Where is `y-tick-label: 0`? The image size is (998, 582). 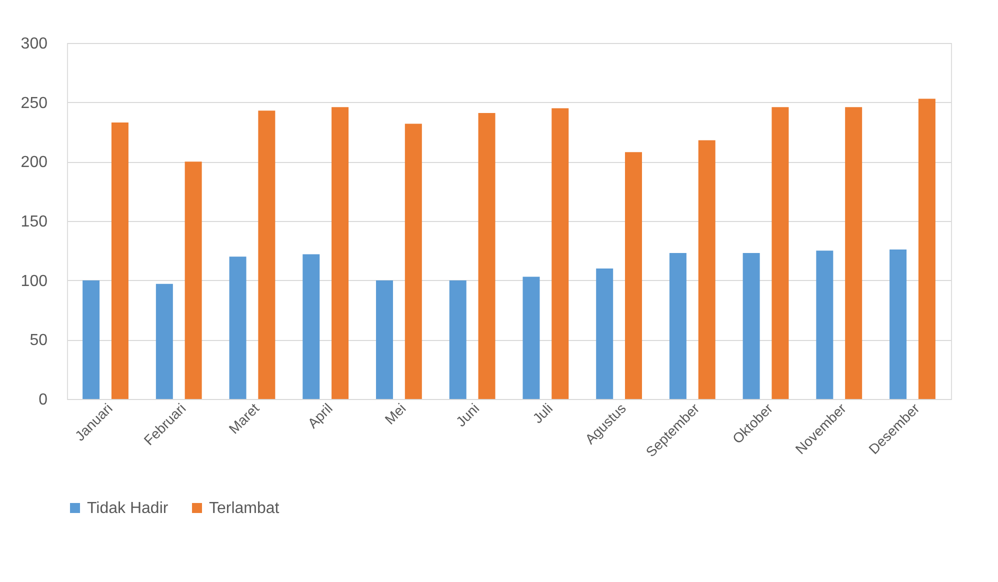 y-tick-label: 0 is located at coordinates (43, 400).